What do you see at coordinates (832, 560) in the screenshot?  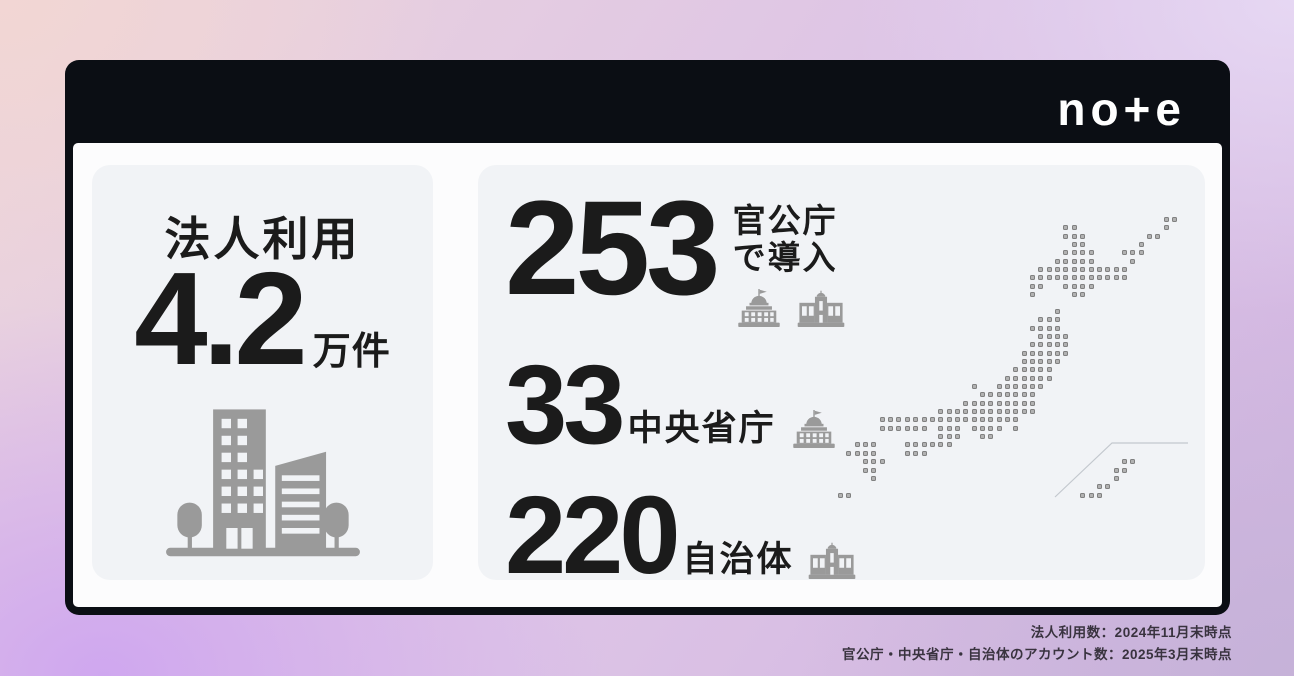 I see `cityhall-icon` at bounding box center [832, 560].